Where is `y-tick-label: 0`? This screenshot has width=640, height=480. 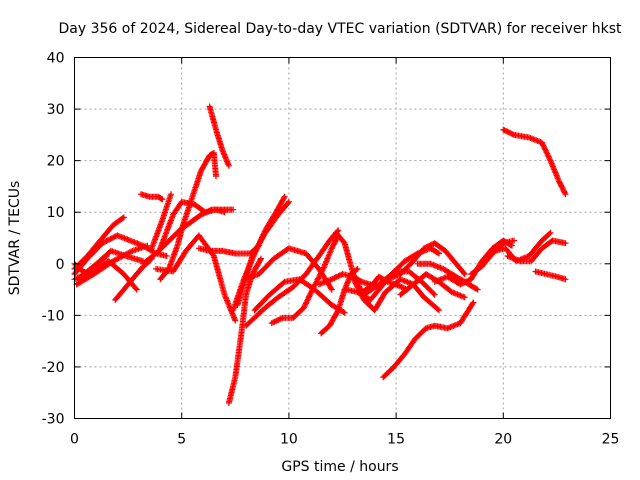 y-tick-label: 0 is located at coordinates (60, 265).